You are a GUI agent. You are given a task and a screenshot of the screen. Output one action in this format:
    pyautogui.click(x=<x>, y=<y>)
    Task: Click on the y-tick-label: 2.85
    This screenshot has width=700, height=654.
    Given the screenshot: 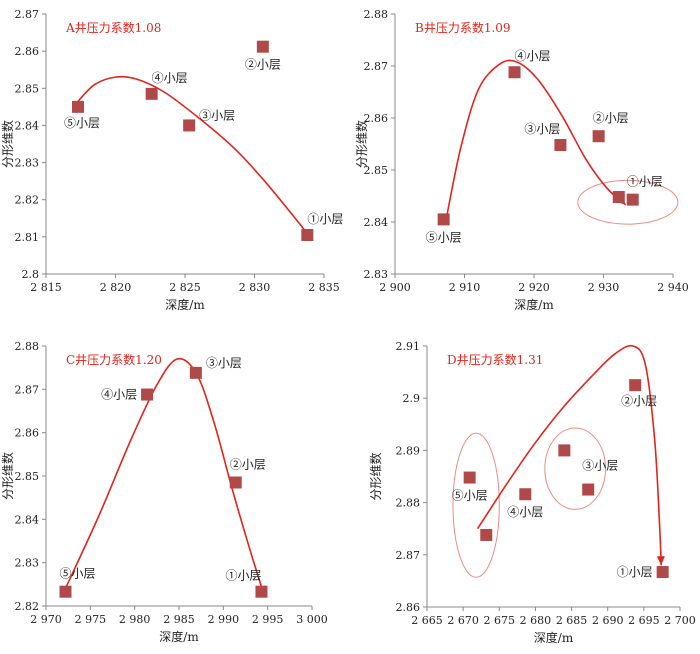 What is the action you would take?
    pyautogui.click(x=27, y=476)
    